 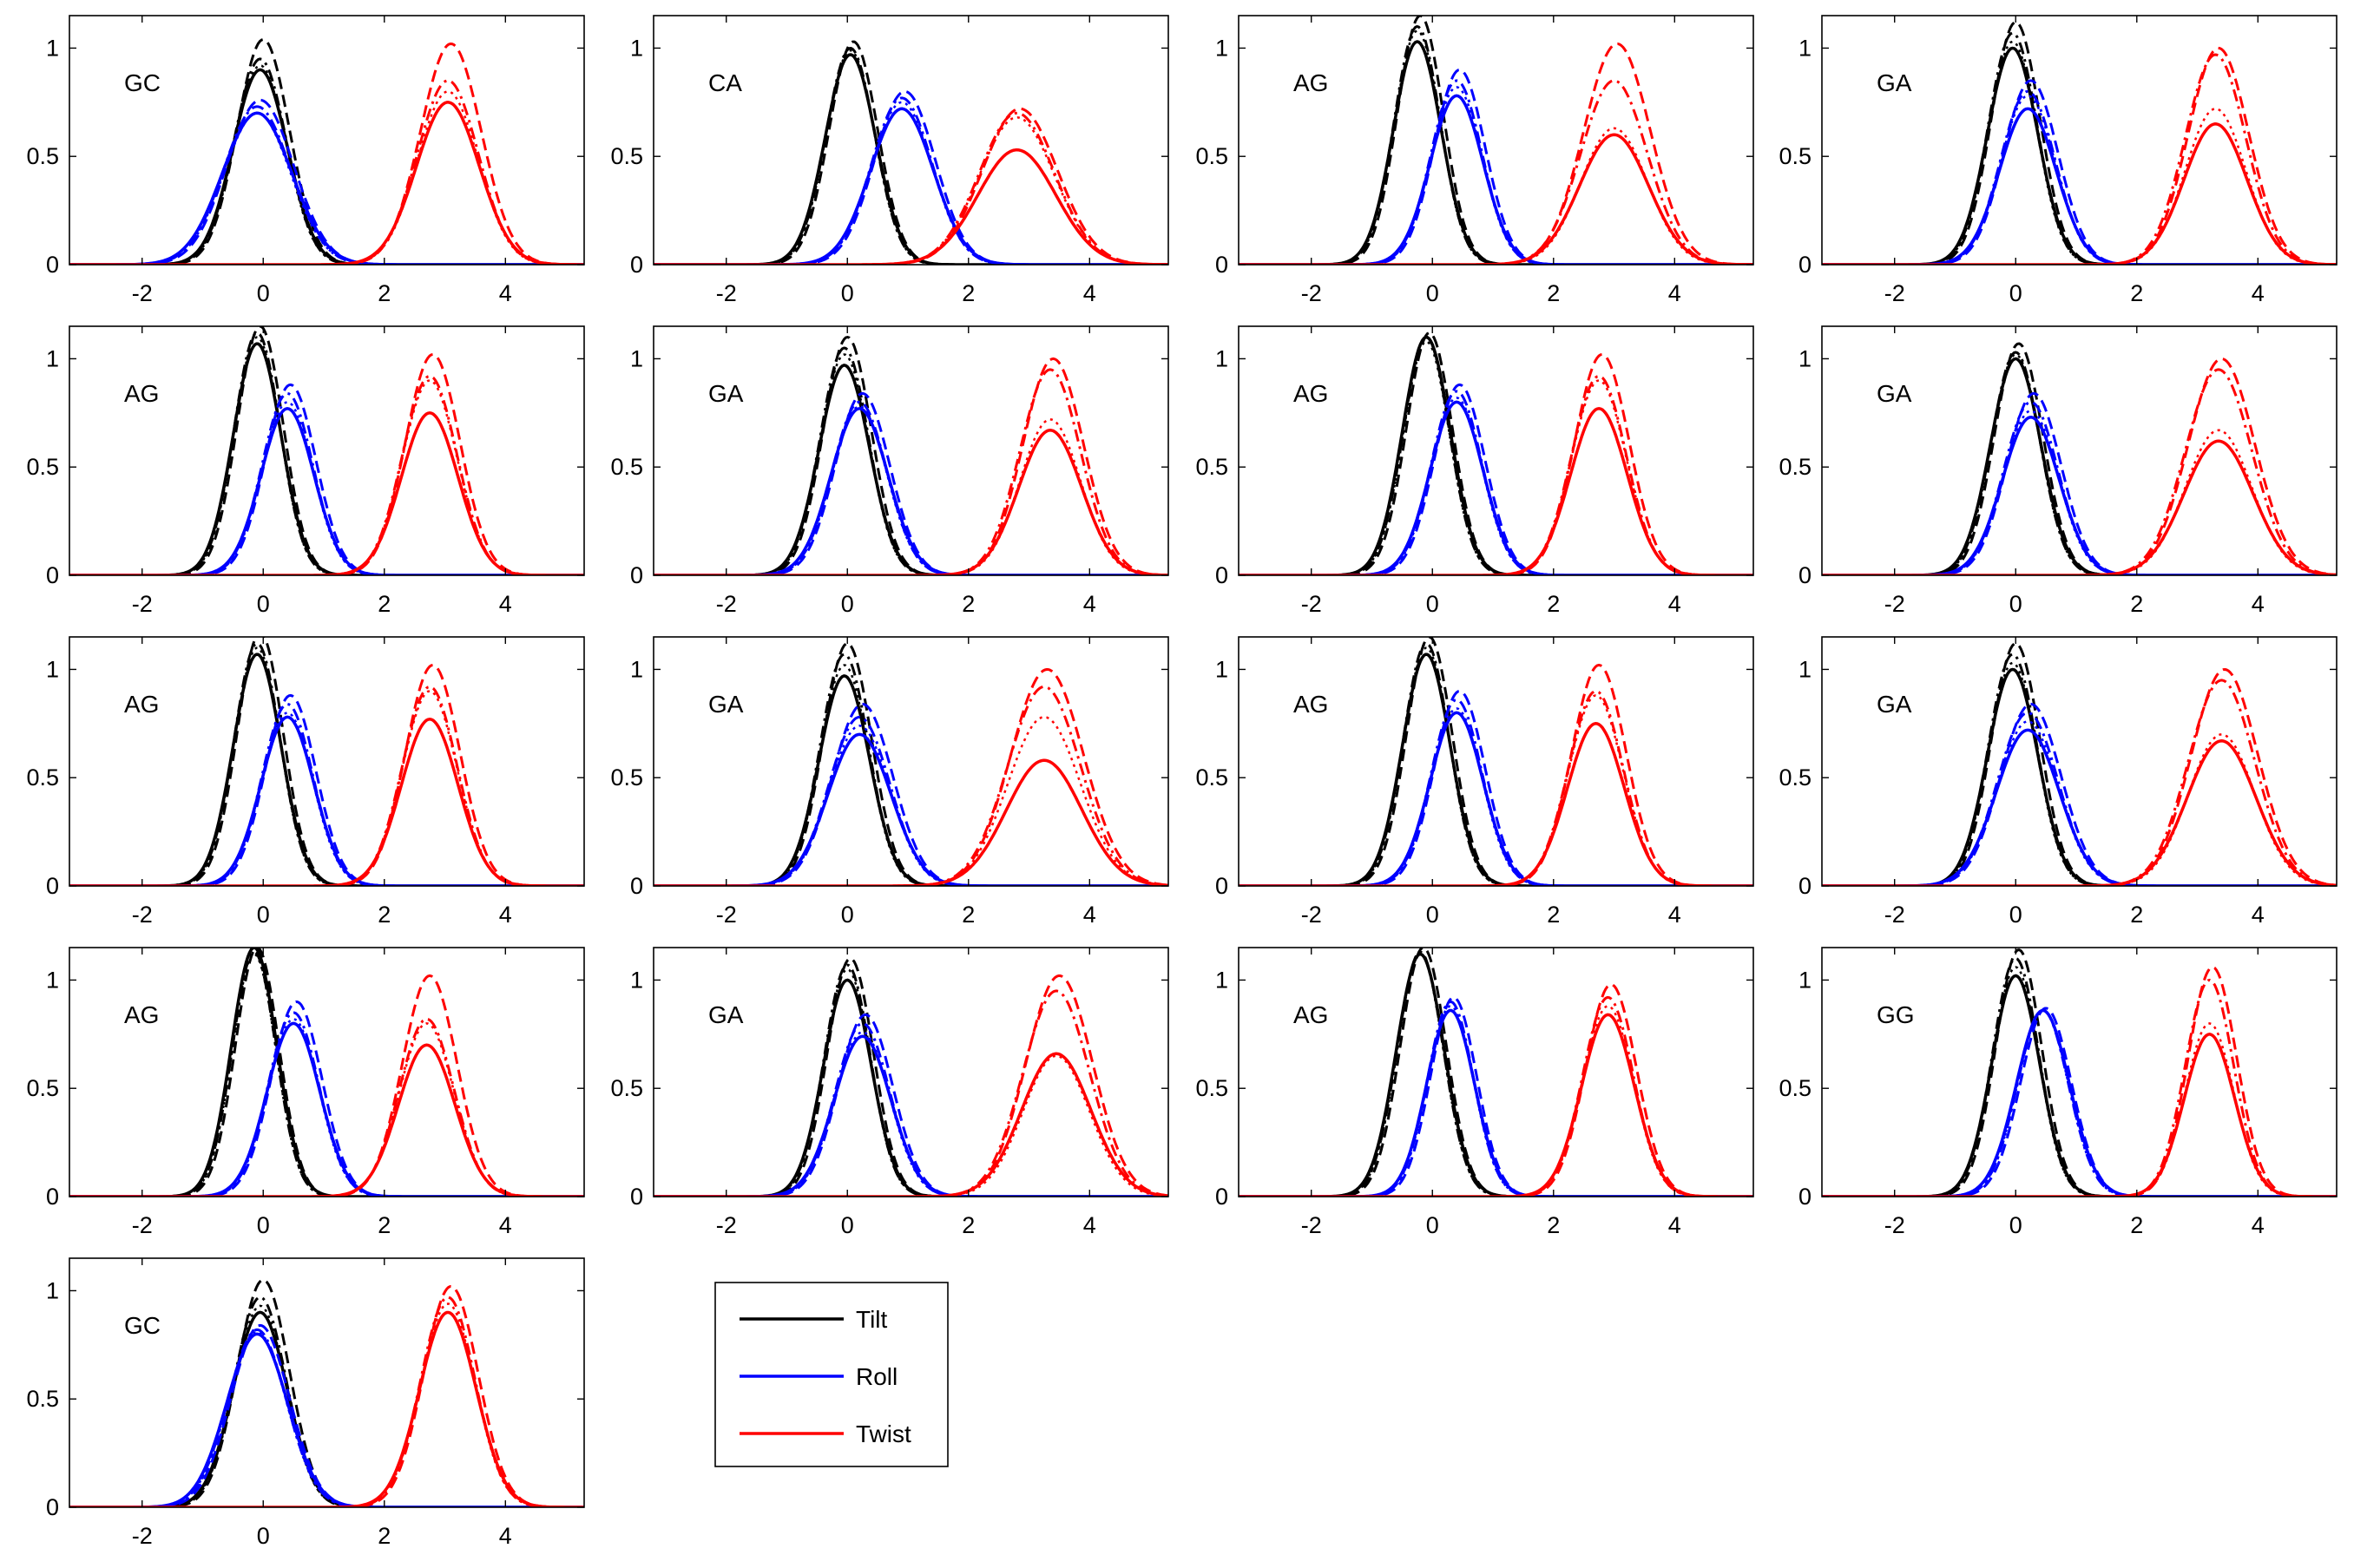 What do you see at coordinates (884, 1433) in the screenshot?
I see `legend-label: Twist` at bounding box center [884, 1433].